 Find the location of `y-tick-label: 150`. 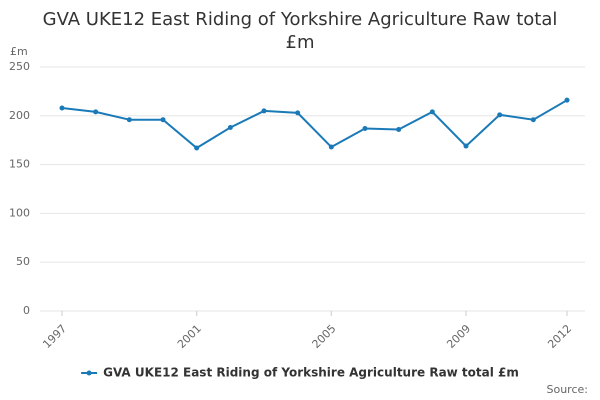

y-tick-label: 150 is located at coordinates (19, 164).